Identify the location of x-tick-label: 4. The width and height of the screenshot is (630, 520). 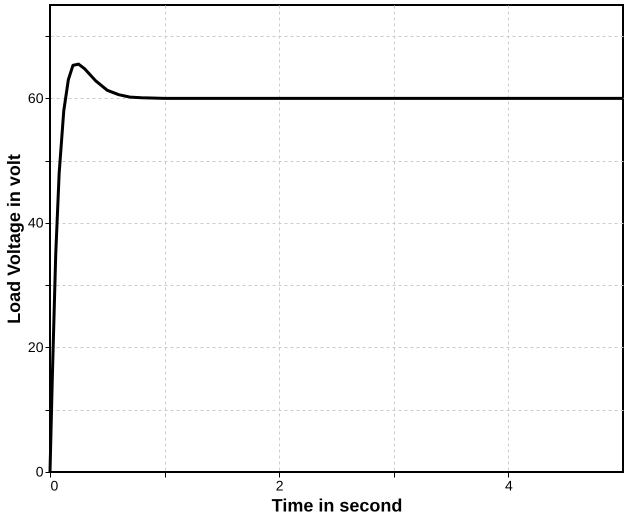
(509, 486).